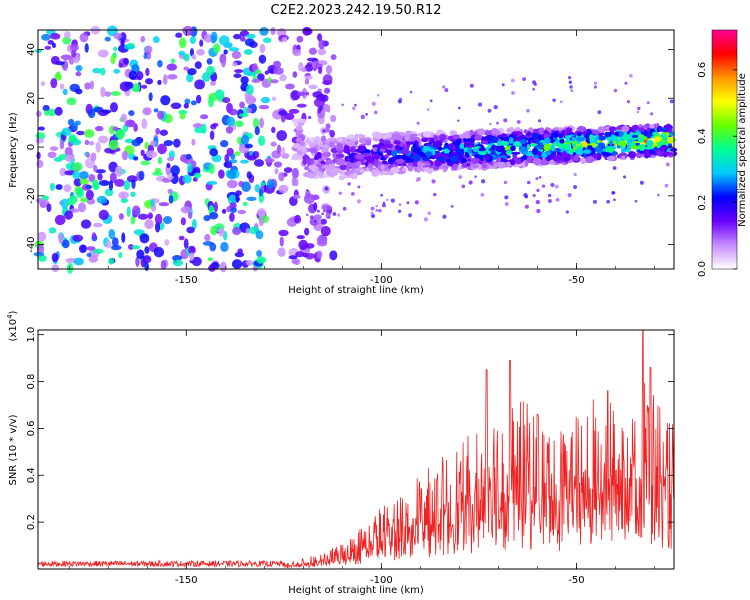 This screenshot has height=600, width=750. What do you see at coordinates (724, 149) in the screenshot?
I see `colorbar-bar` at bounding box center [724, 149].